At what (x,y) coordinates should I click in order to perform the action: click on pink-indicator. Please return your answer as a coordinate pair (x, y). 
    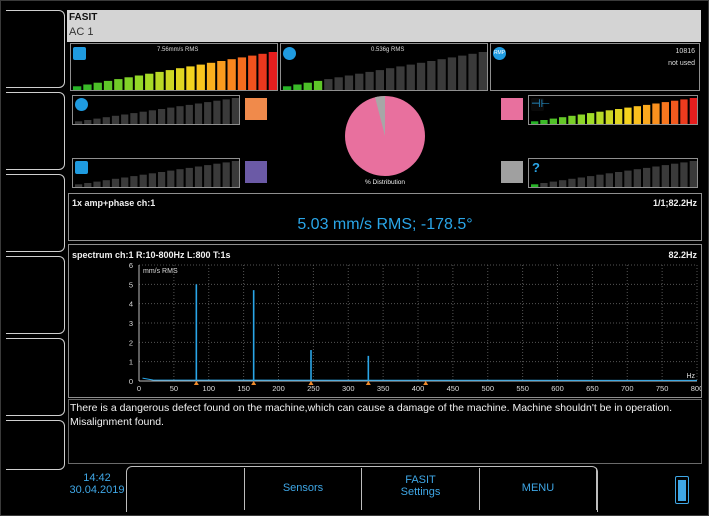
    Looking at the image, I should click on (512, 109).